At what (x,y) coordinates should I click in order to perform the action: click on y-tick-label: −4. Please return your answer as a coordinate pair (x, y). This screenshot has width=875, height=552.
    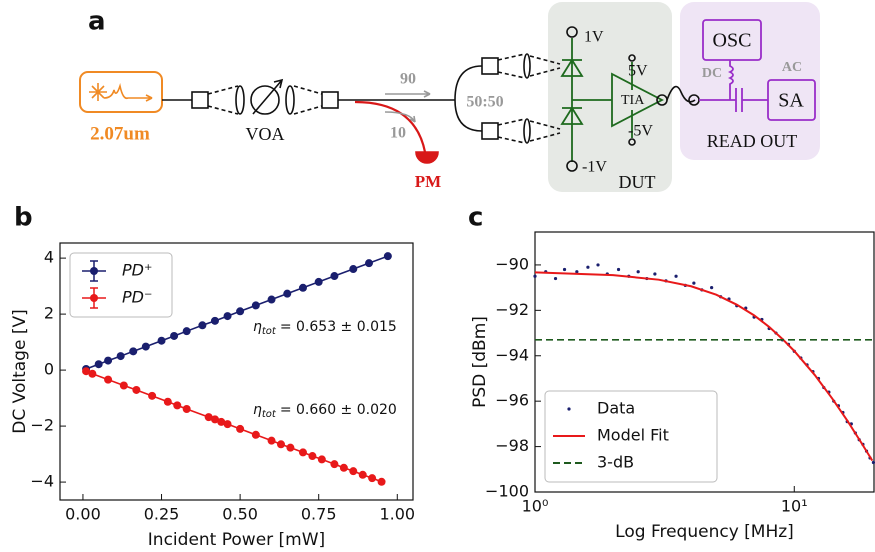
    Looking at the image, I should click on (42, 481).